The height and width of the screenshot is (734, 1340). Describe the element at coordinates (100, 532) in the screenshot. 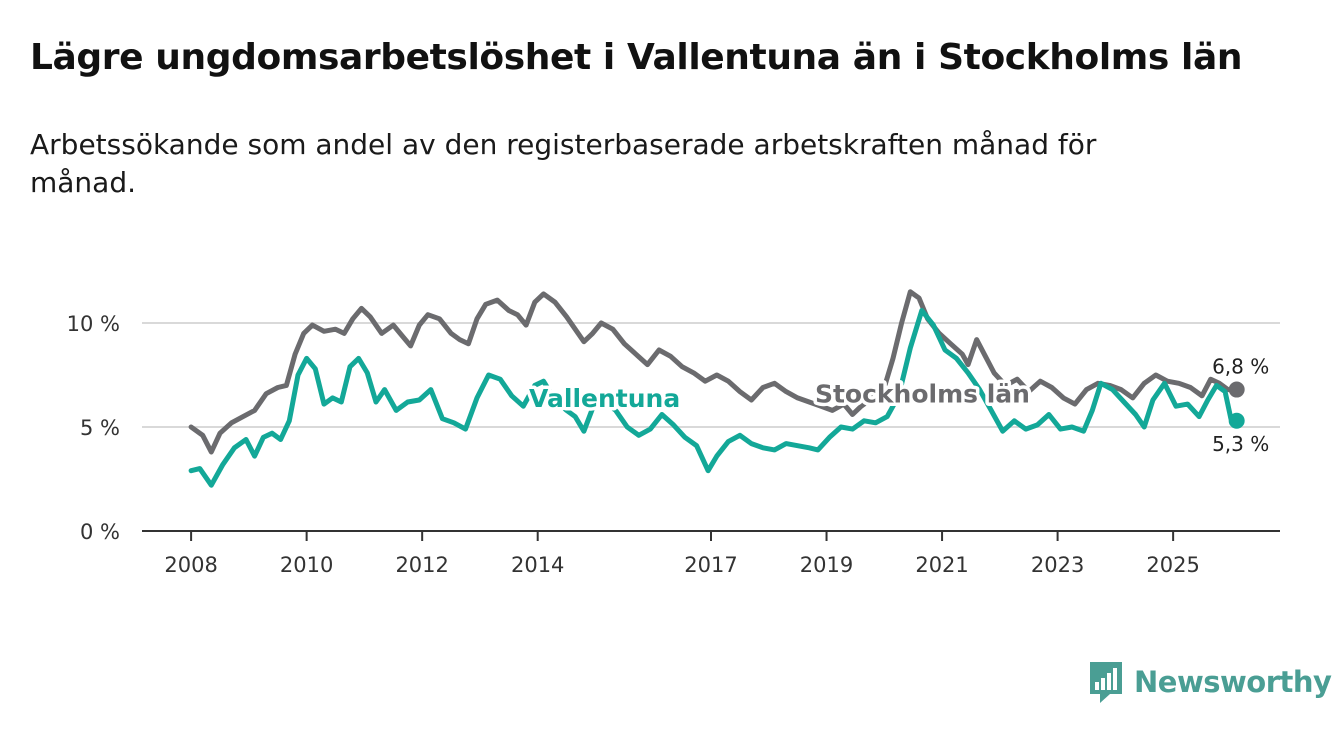

I see `y-tick-label: 0 %` at that location.